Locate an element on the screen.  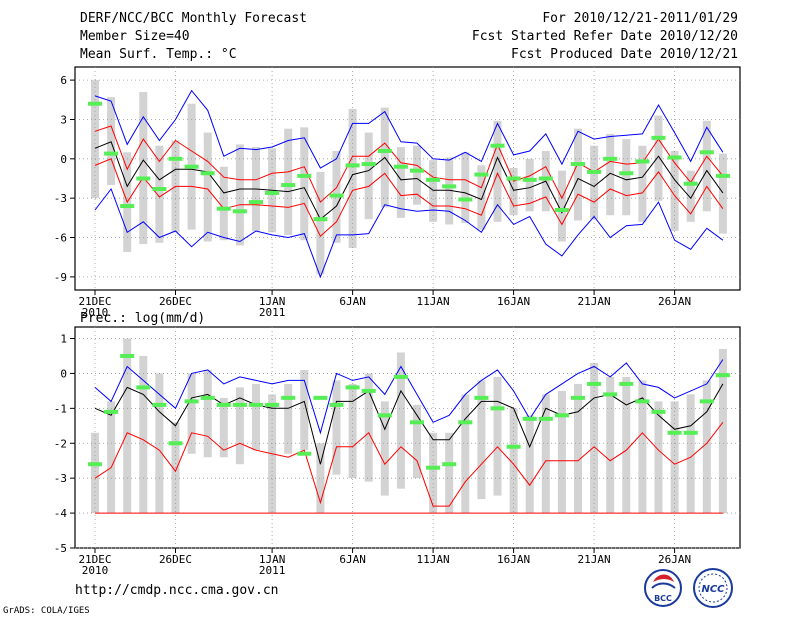
x-tick-label: 26DEC is located at coordinates (175, 559).